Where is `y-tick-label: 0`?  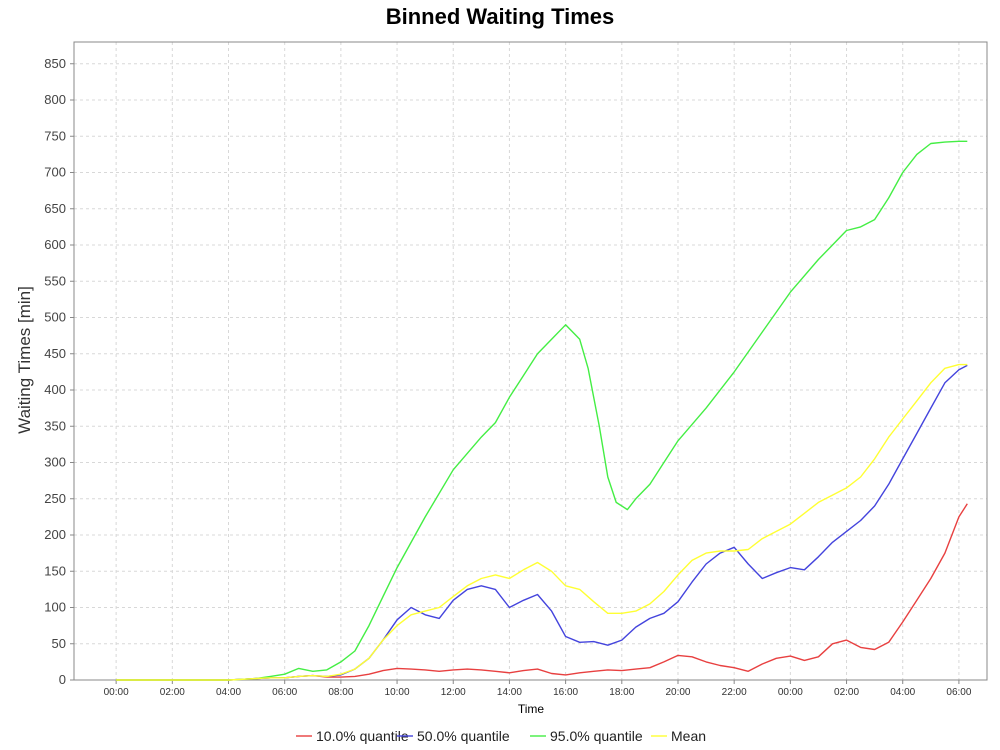
y-tick-label: 0 is located at coordinates (62, 679).